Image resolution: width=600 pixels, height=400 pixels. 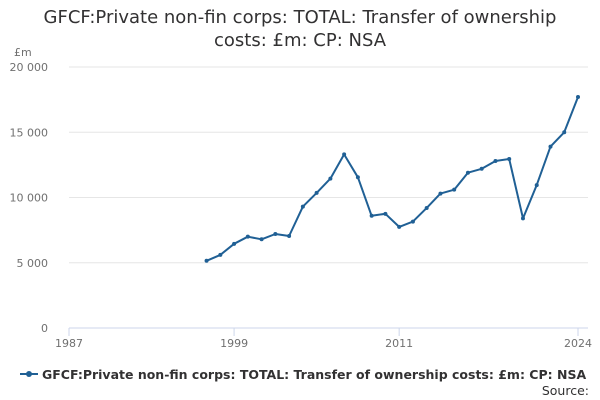 I want to click on y-axis-unit-label: £m, so click(x=23, y=52).